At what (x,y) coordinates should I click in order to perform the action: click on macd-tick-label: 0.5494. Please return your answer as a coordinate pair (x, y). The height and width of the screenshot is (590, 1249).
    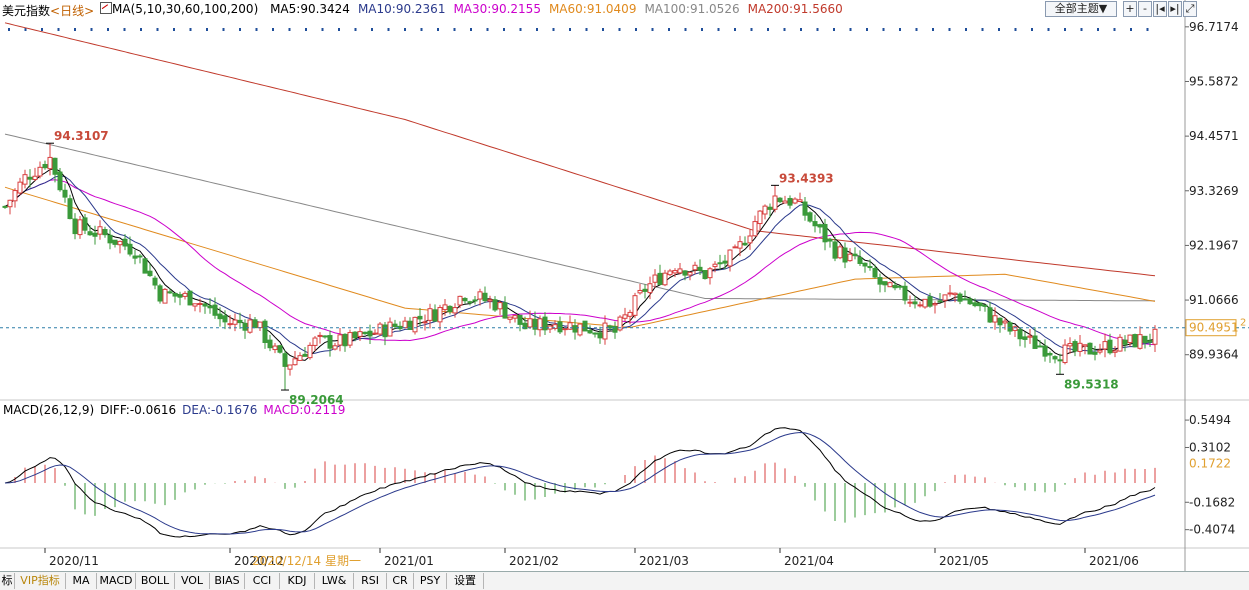
    Looking at the image, I should click on (1210, 420).